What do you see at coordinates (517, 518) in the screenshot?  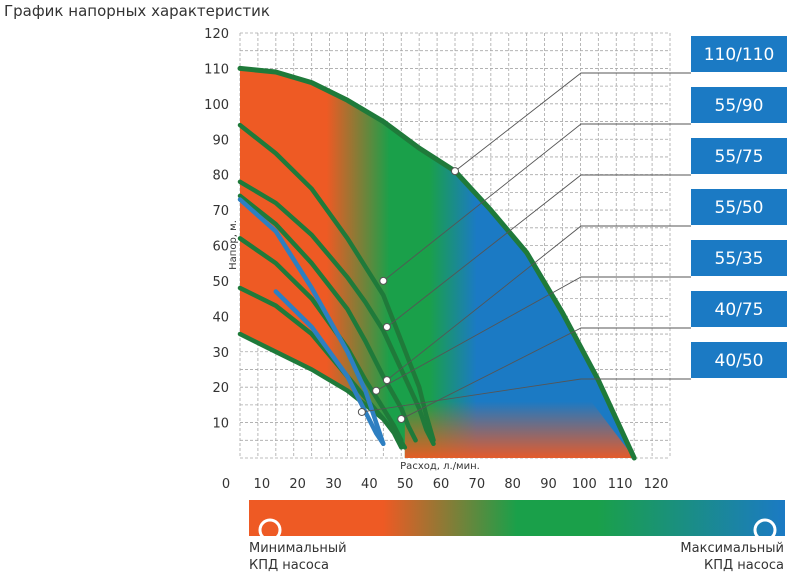 I see `colorbar-gradient` at bounding box center [517, 518].